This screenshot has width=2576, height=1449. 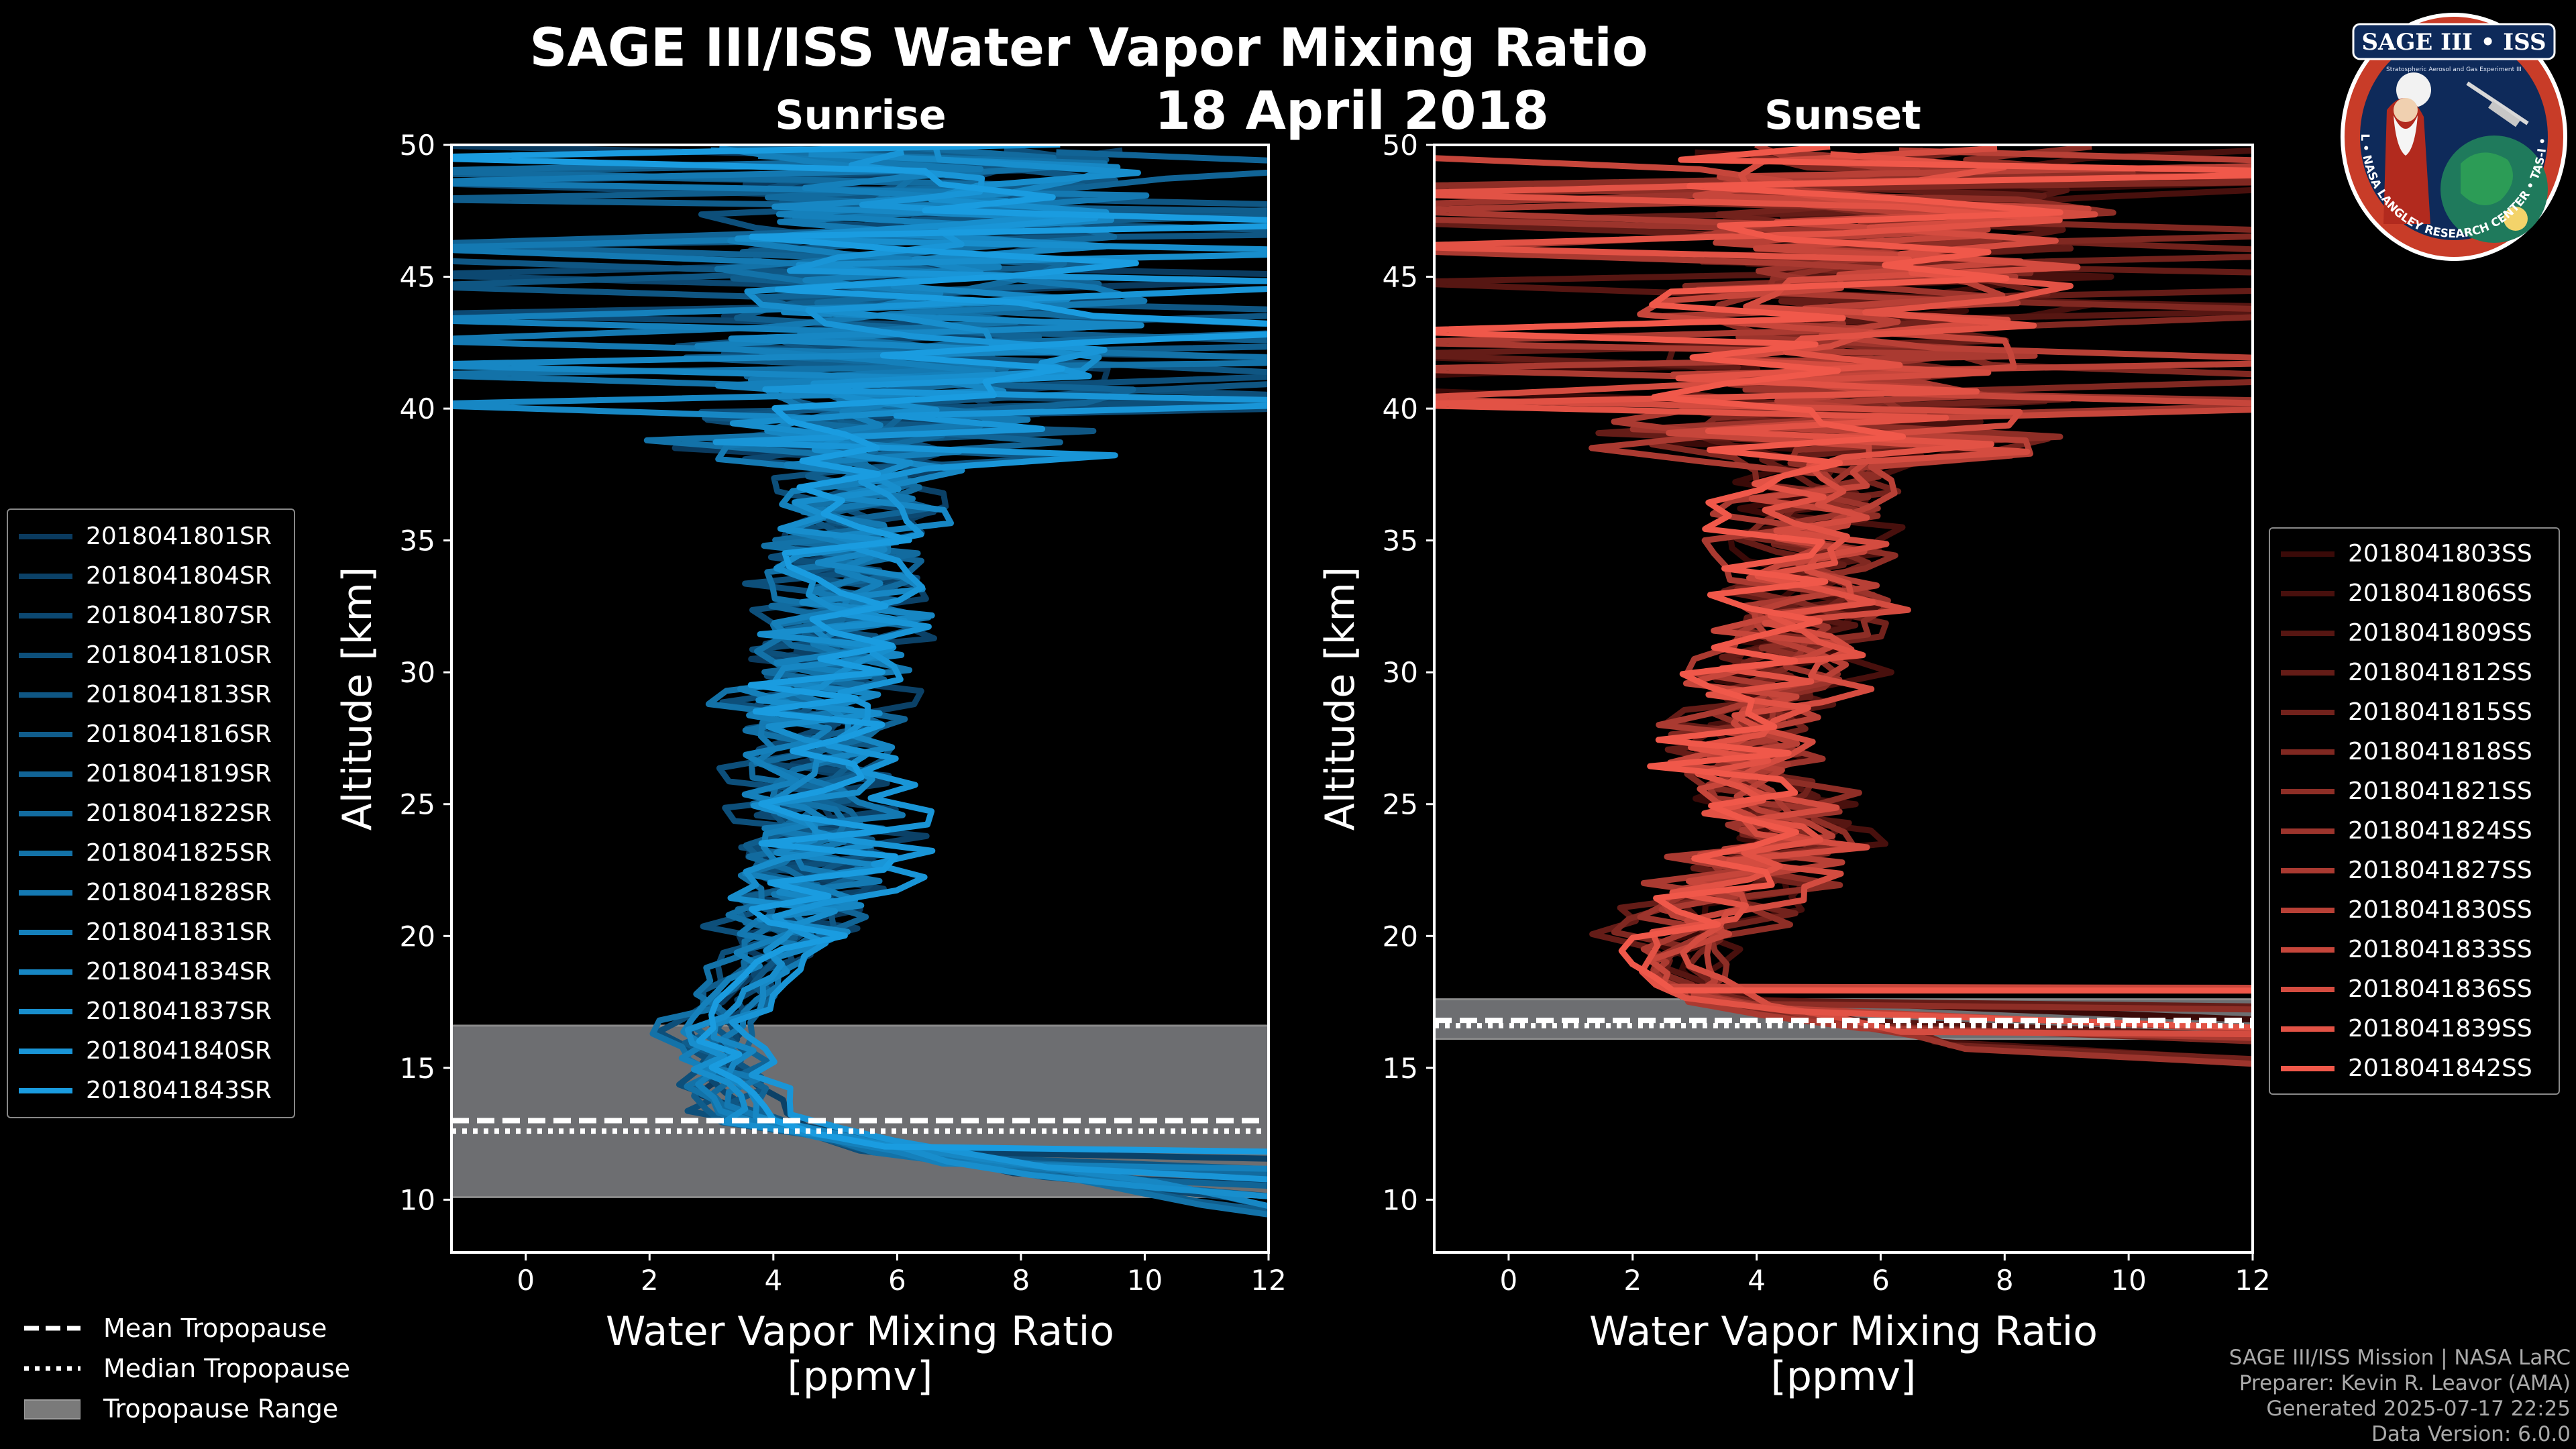 I want to click on credit-generated: Generated 2025-07-17 22:25, so click(x=2418, y=1409).